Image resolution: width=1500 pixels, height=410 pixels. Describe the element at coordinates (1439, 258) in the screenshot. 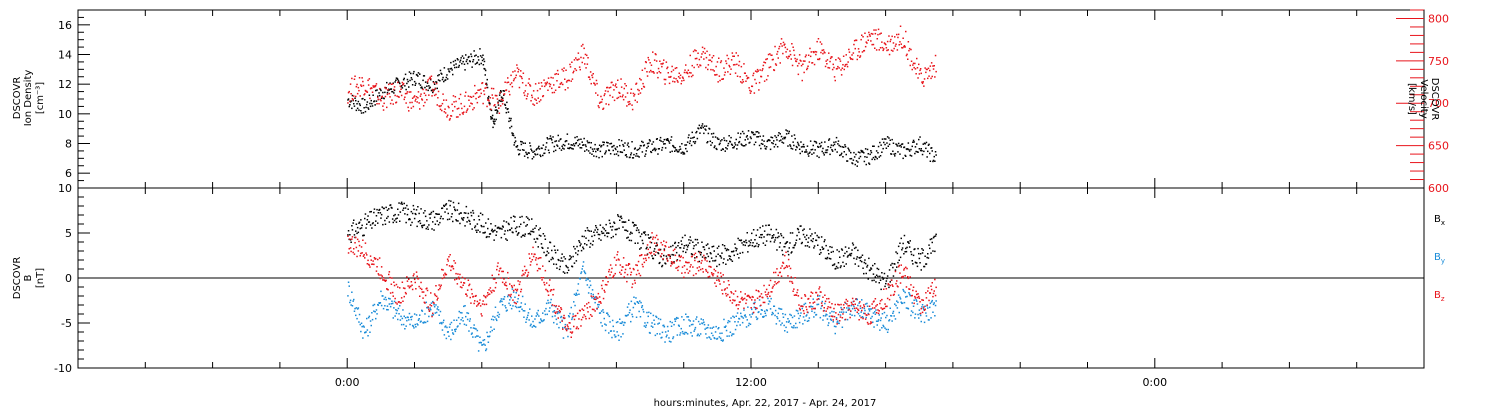

I see `legend-label-by: By` at that location.